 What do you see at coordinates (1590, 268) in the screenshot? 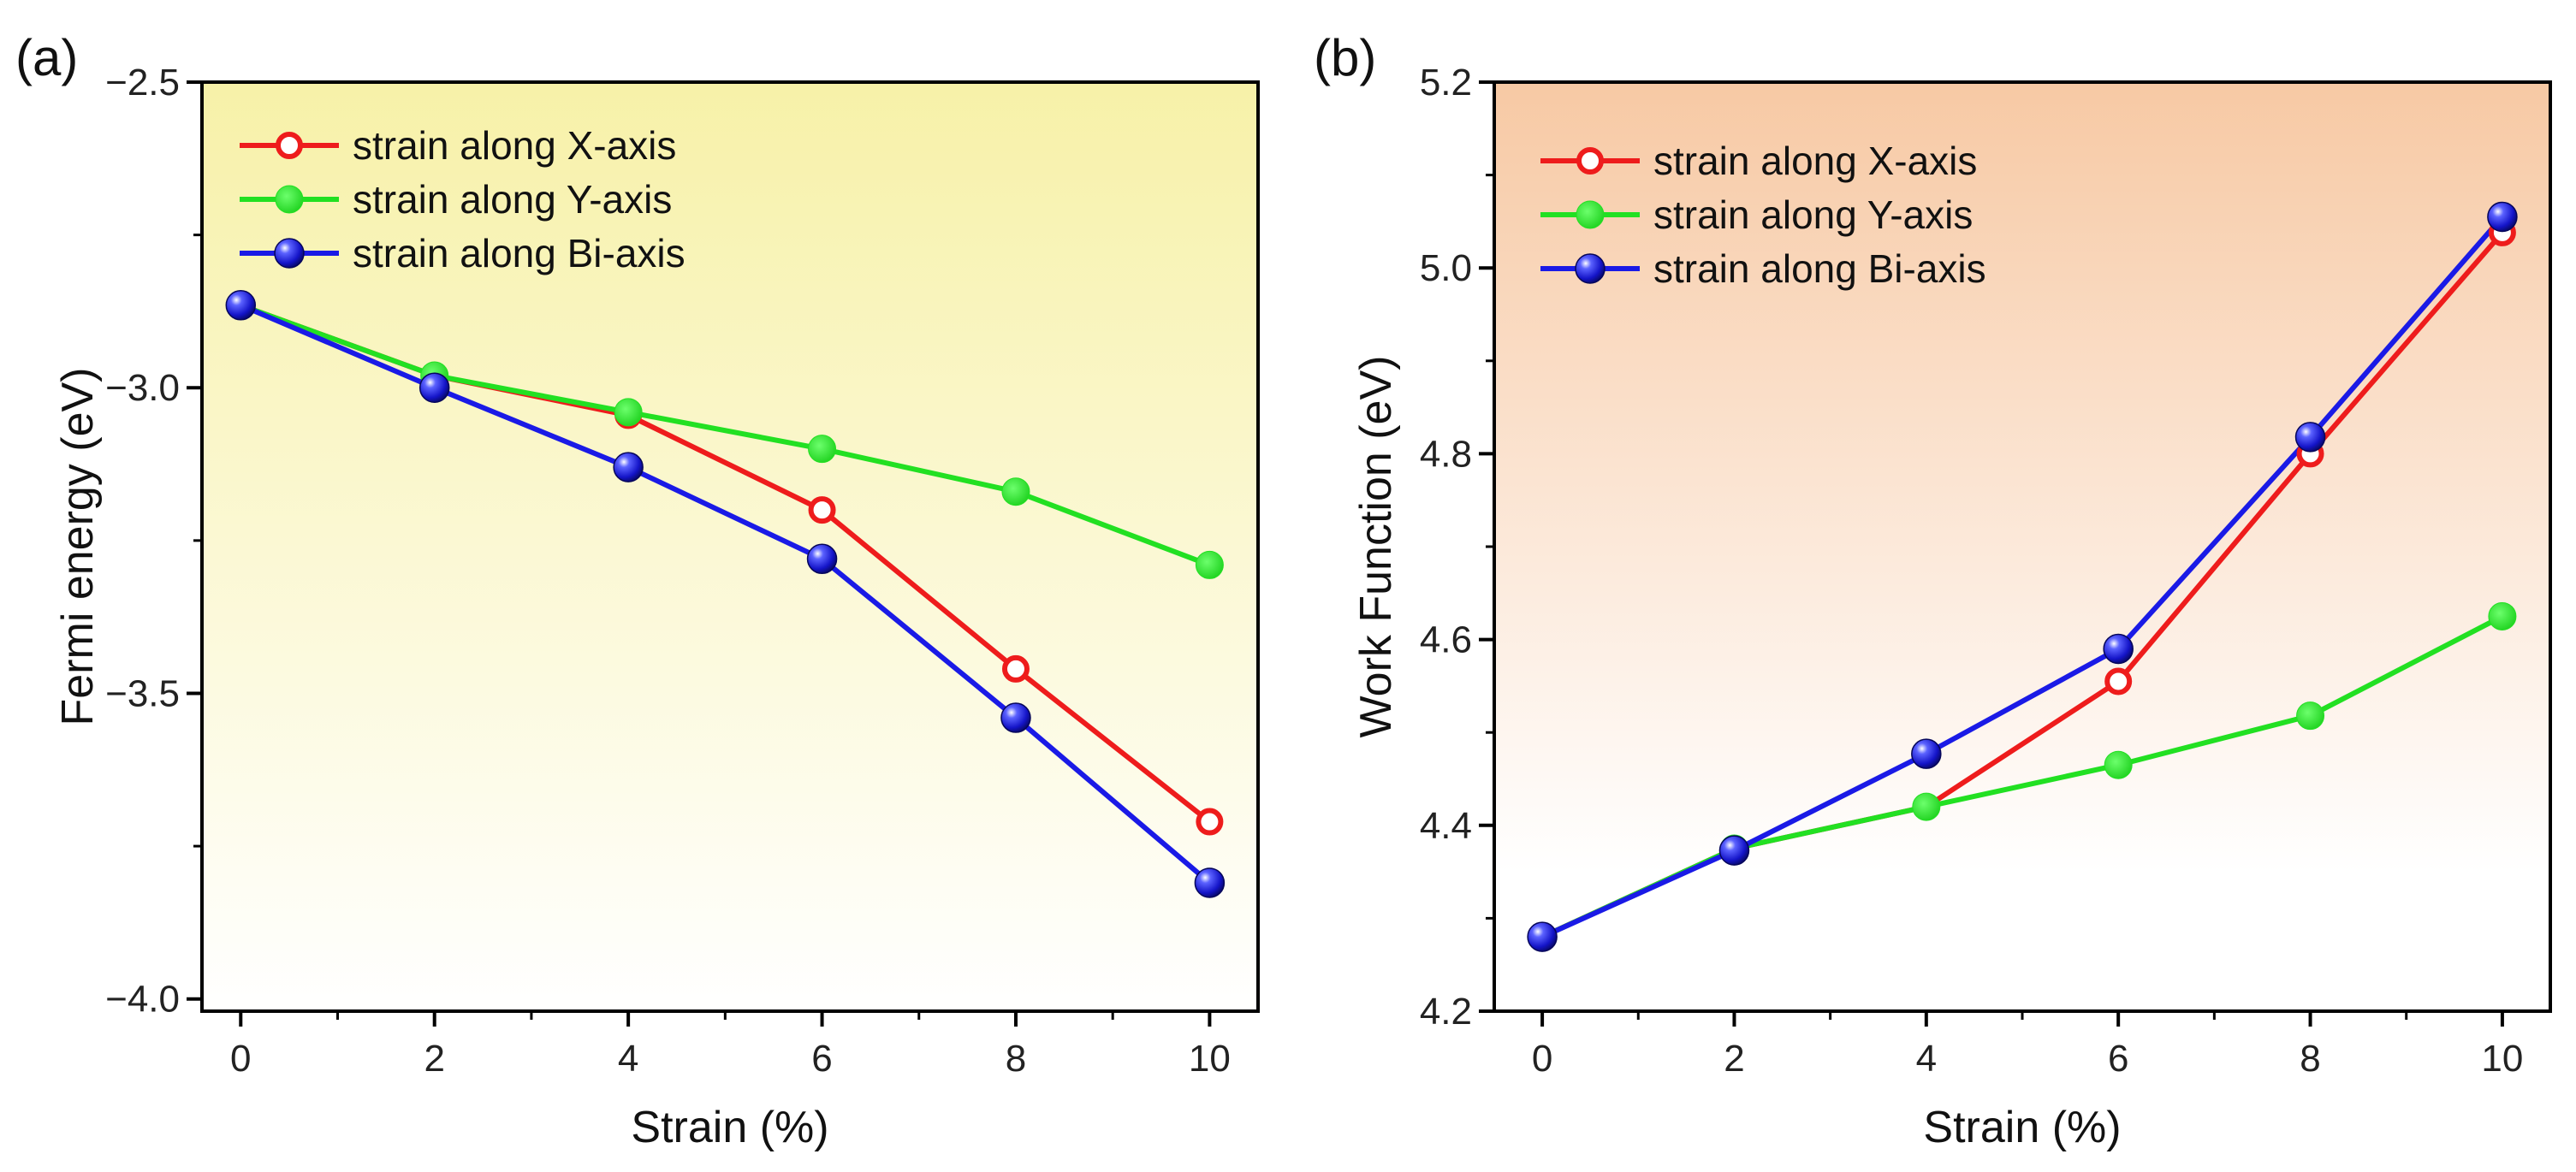
I see `panel-b-legend-bi-marker` at bounding box center [1590, 268].